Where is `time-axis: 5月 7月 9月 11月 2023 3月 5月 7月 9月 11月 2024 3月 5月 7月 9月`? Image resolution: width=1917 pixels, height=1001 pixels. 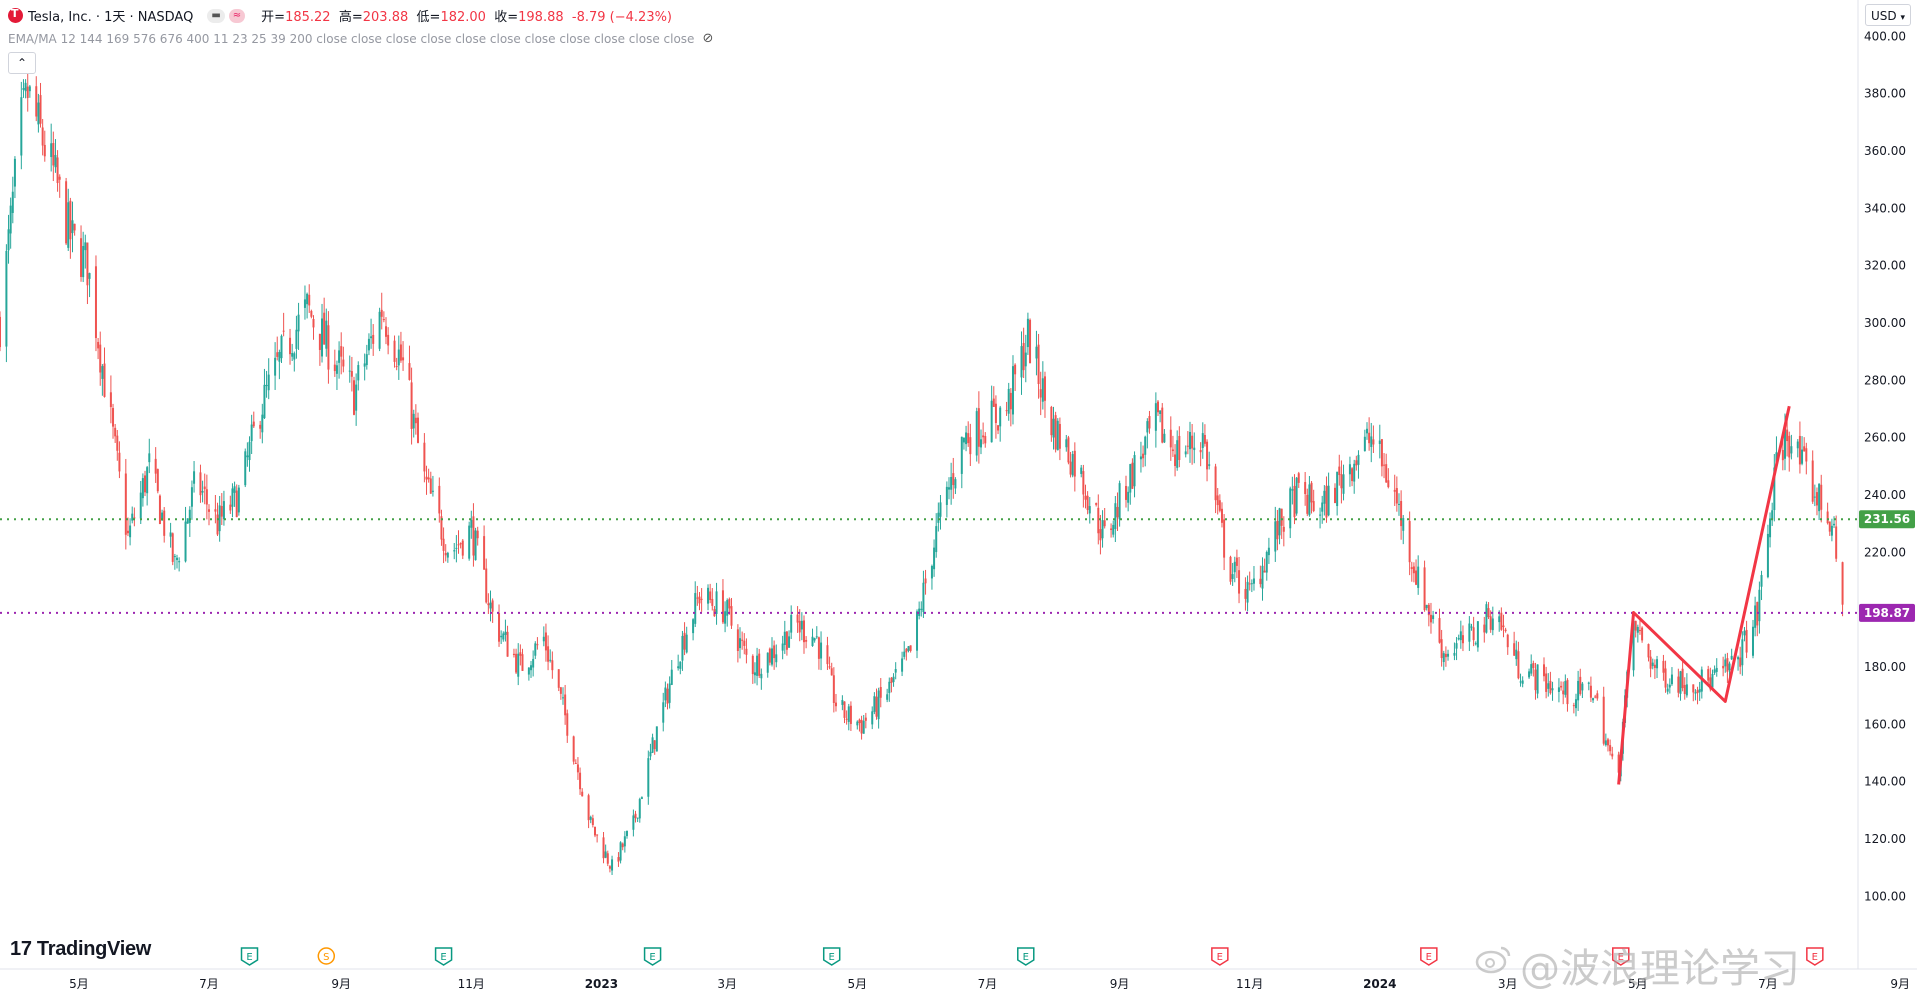
time-axis: 5月 7月 9月 11月 2023 3月 5月 7月 9月 11月 2024 3月 5月 7月 9月 is located at coordinates (989, 984).